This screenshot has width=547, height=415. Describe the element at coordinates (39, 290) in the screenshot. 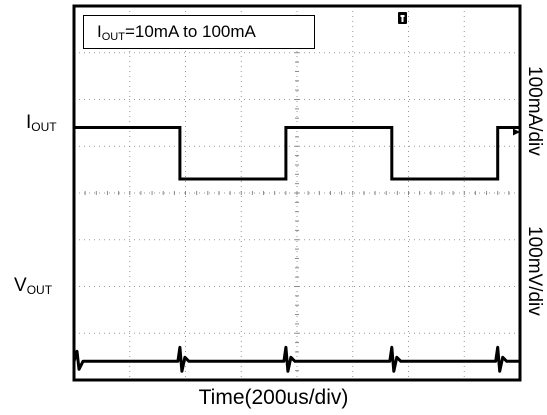

I see `vout-label-sub: OUT` at that location.